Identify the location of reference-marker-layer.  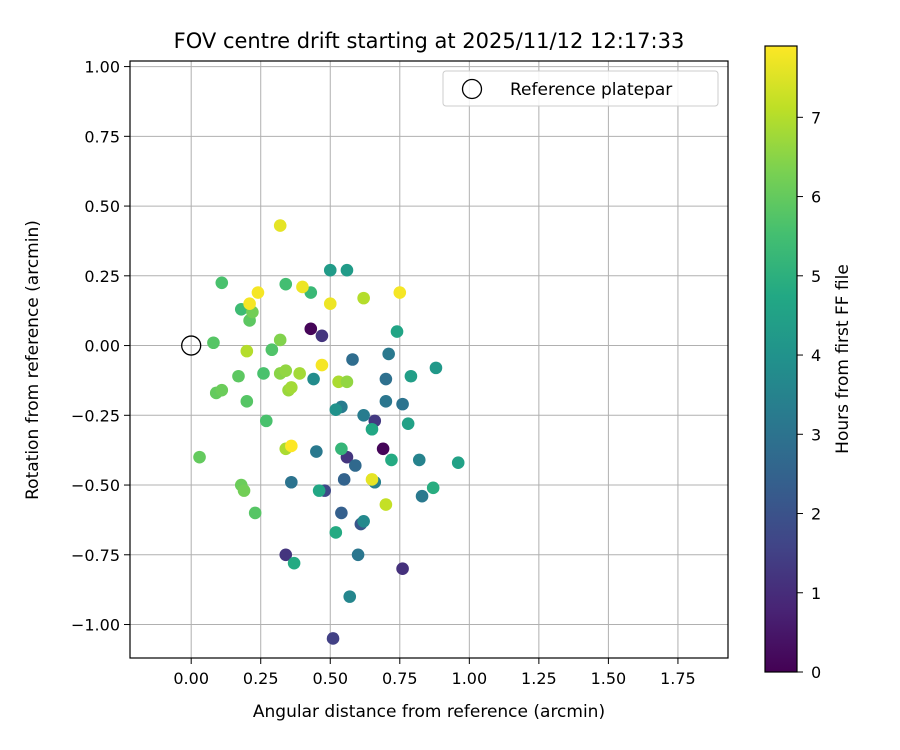
(191, 345).